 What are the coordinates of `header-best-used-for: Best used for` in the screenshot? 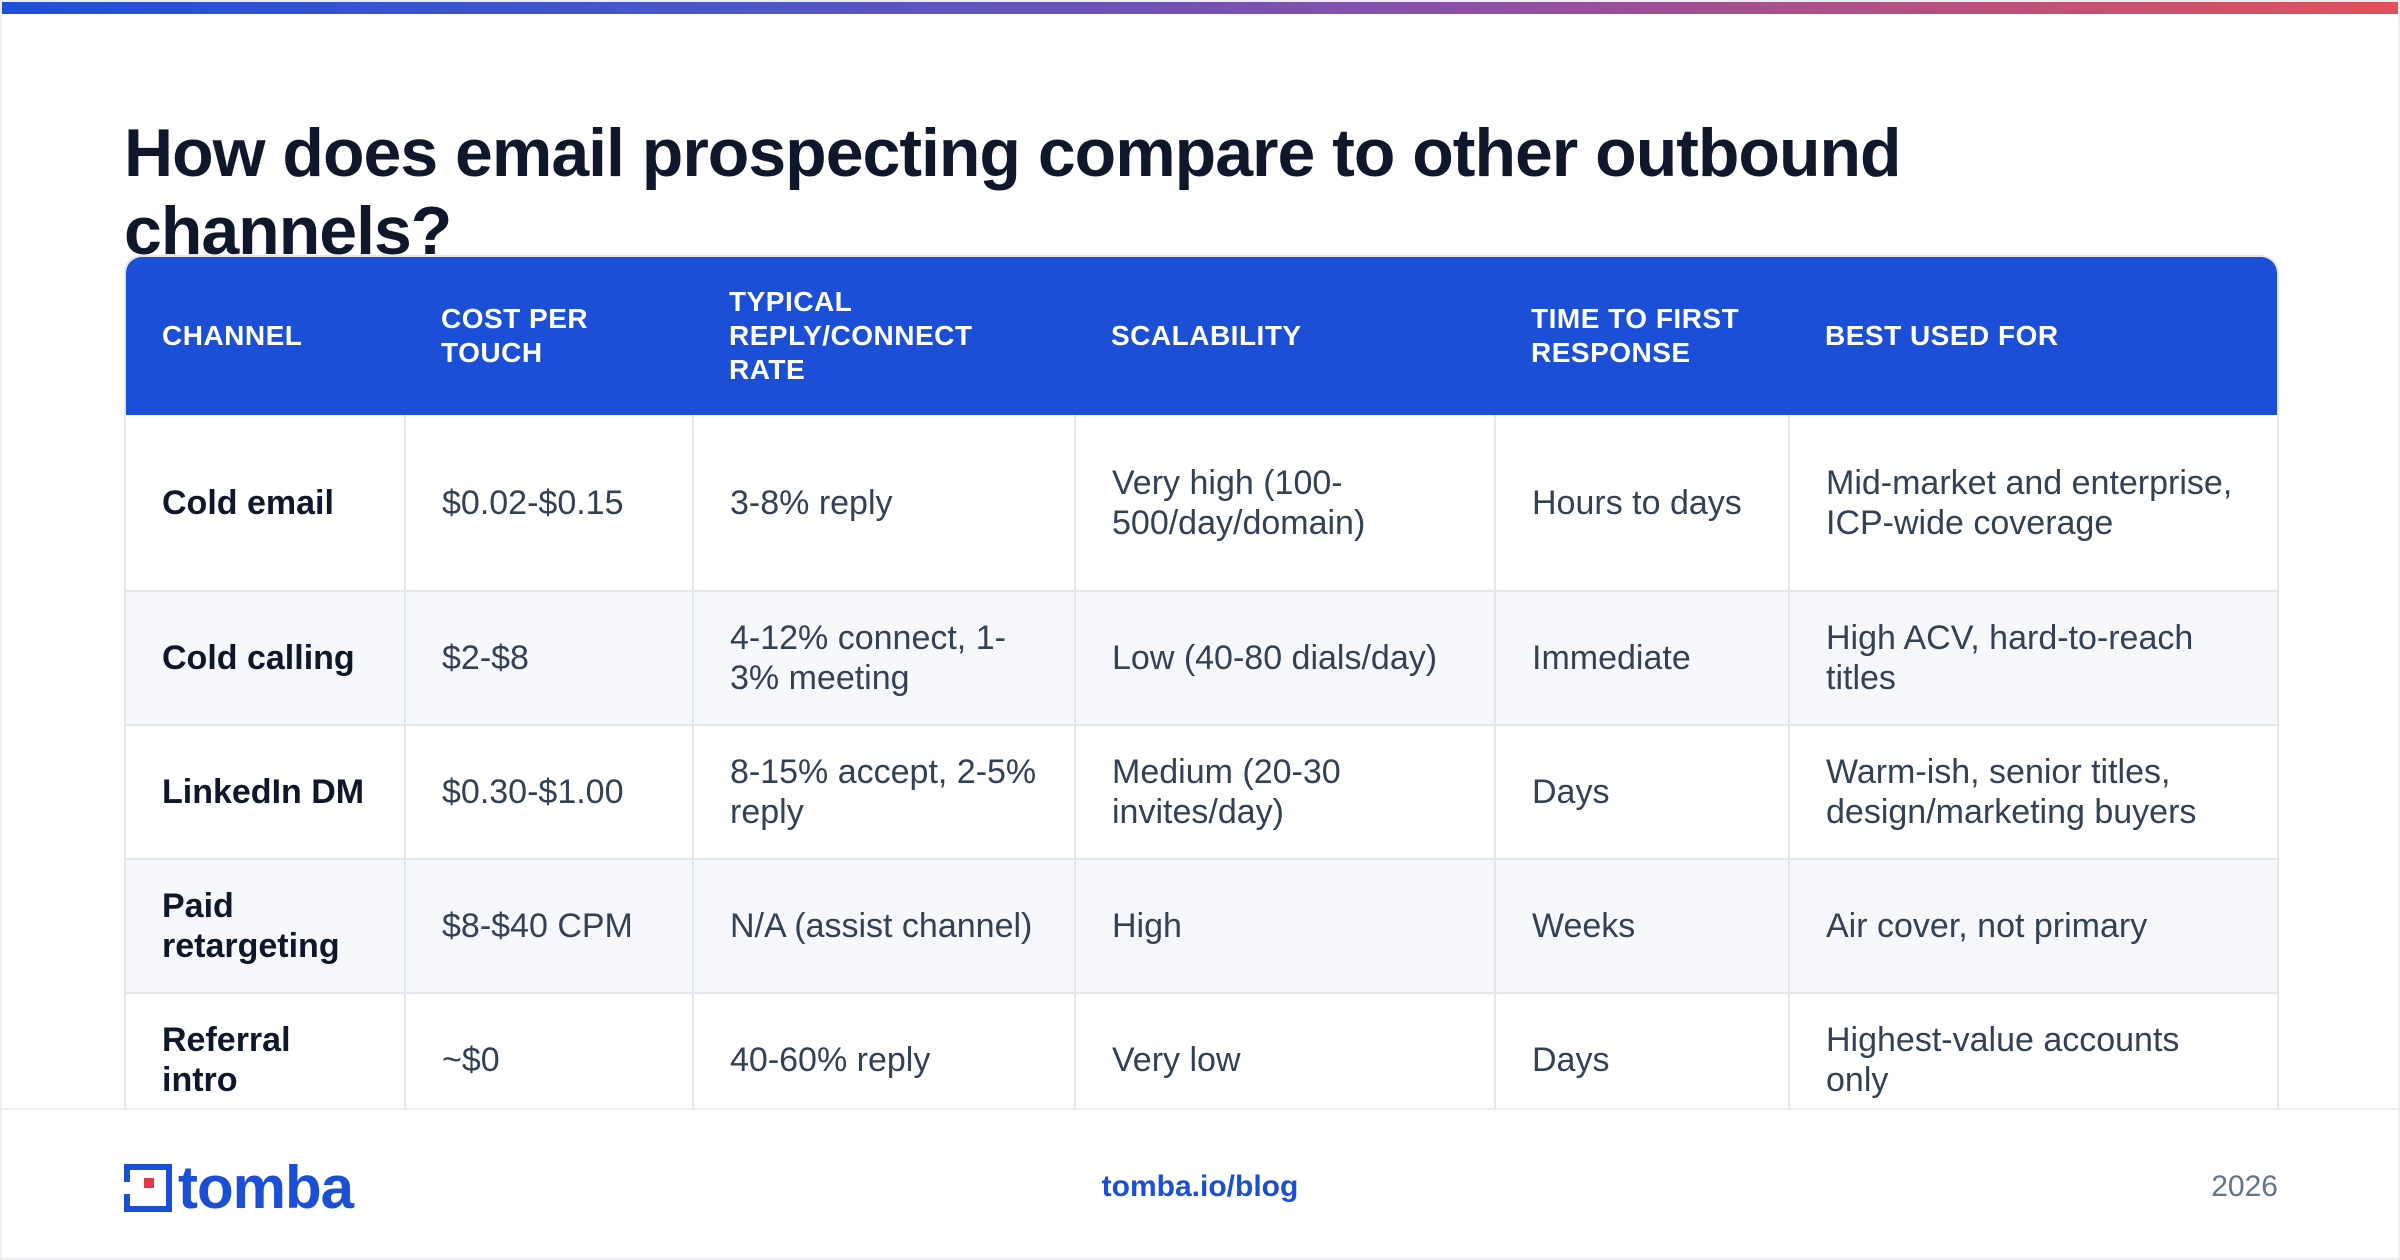 It's located at (2033, 336).